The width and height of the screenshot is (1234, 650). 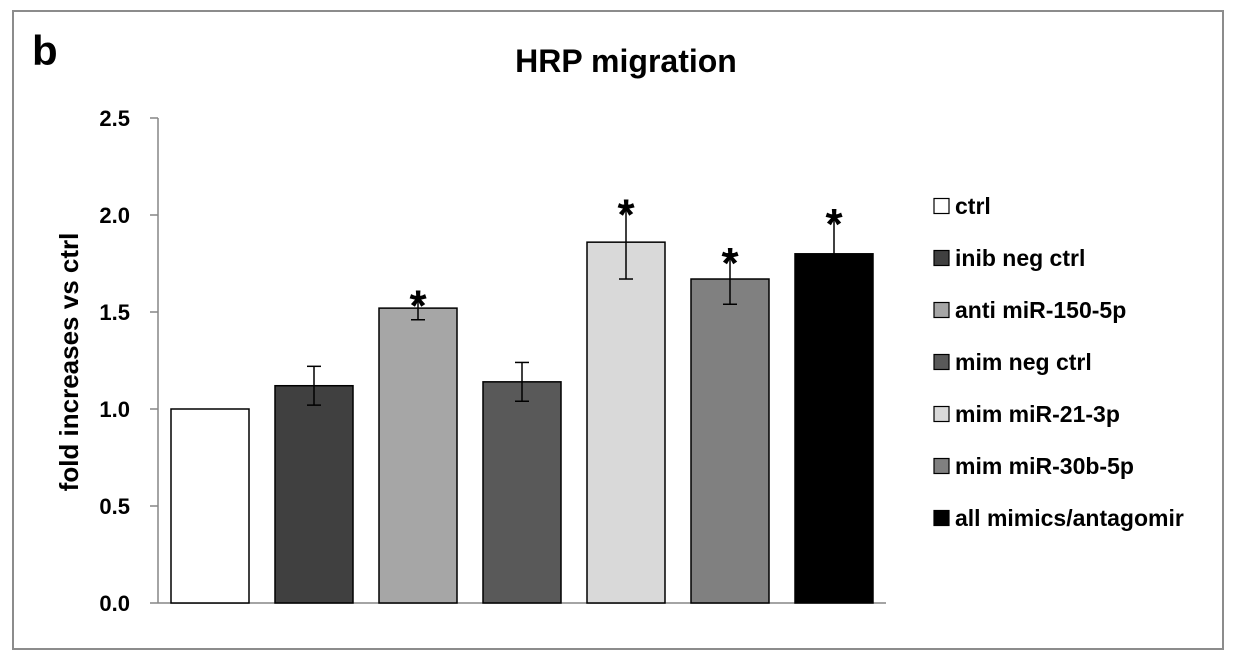 What do you see at coordinates (1023, 362) in the screenshot?
I see `legend-label: mim neg ctrl` at bounding box center [1023, 362].